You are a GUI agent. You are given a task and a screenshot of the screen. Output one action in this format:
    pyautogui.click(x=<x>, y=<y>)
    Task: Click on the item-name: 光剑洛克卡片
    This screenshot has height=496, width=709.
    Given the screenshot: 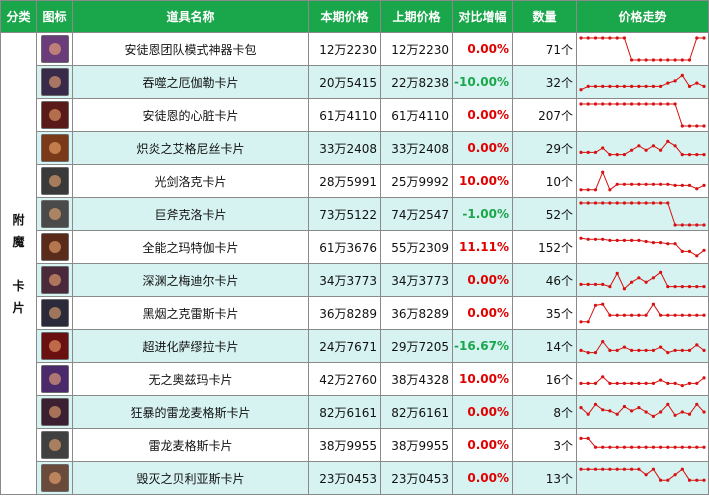 What is the action you would take?
    pyautogui.click(x=190, y=181)
    